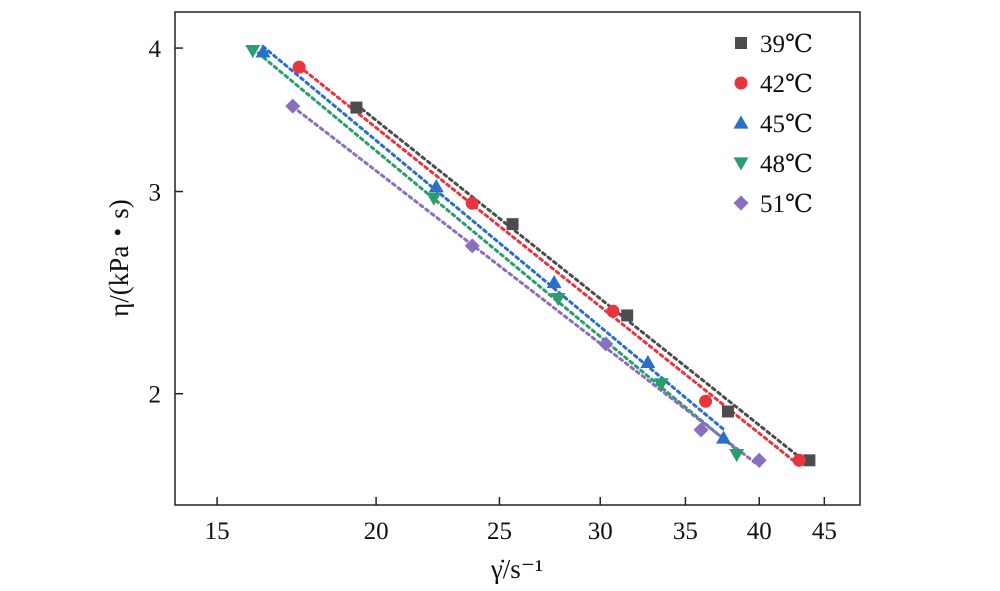 The height and width of the screenshot is (591, 1000). What do you see at coordinates (685, 531) in the screenshot?
I see `x-tick-label: 35` at bounding box center [685, 531].